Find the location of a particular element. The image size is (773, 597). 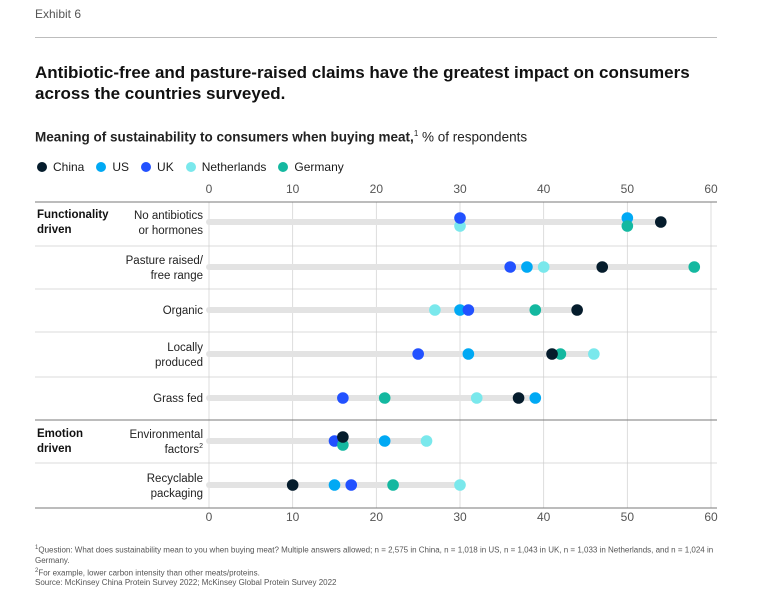

tick-label-top: 30 is located at coordinates (460, 189).